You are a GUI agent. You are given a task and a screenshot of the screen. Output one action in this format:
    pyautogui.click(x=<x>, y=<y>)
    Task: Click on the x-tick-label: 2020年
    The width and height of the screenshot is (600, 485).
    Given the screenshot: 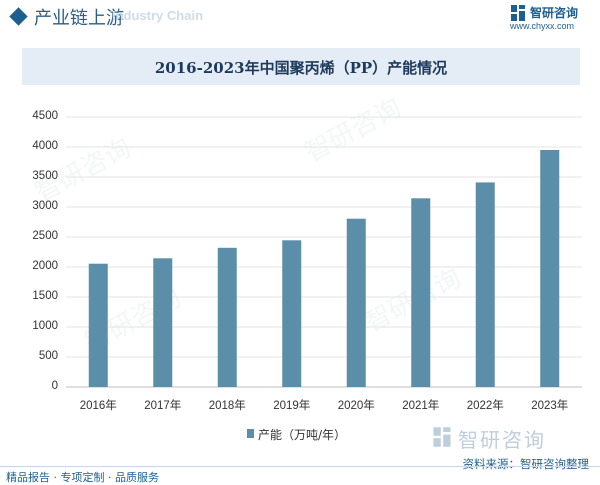 What is the action you would take?
    pyautogui.click(x=356, y=406)
    